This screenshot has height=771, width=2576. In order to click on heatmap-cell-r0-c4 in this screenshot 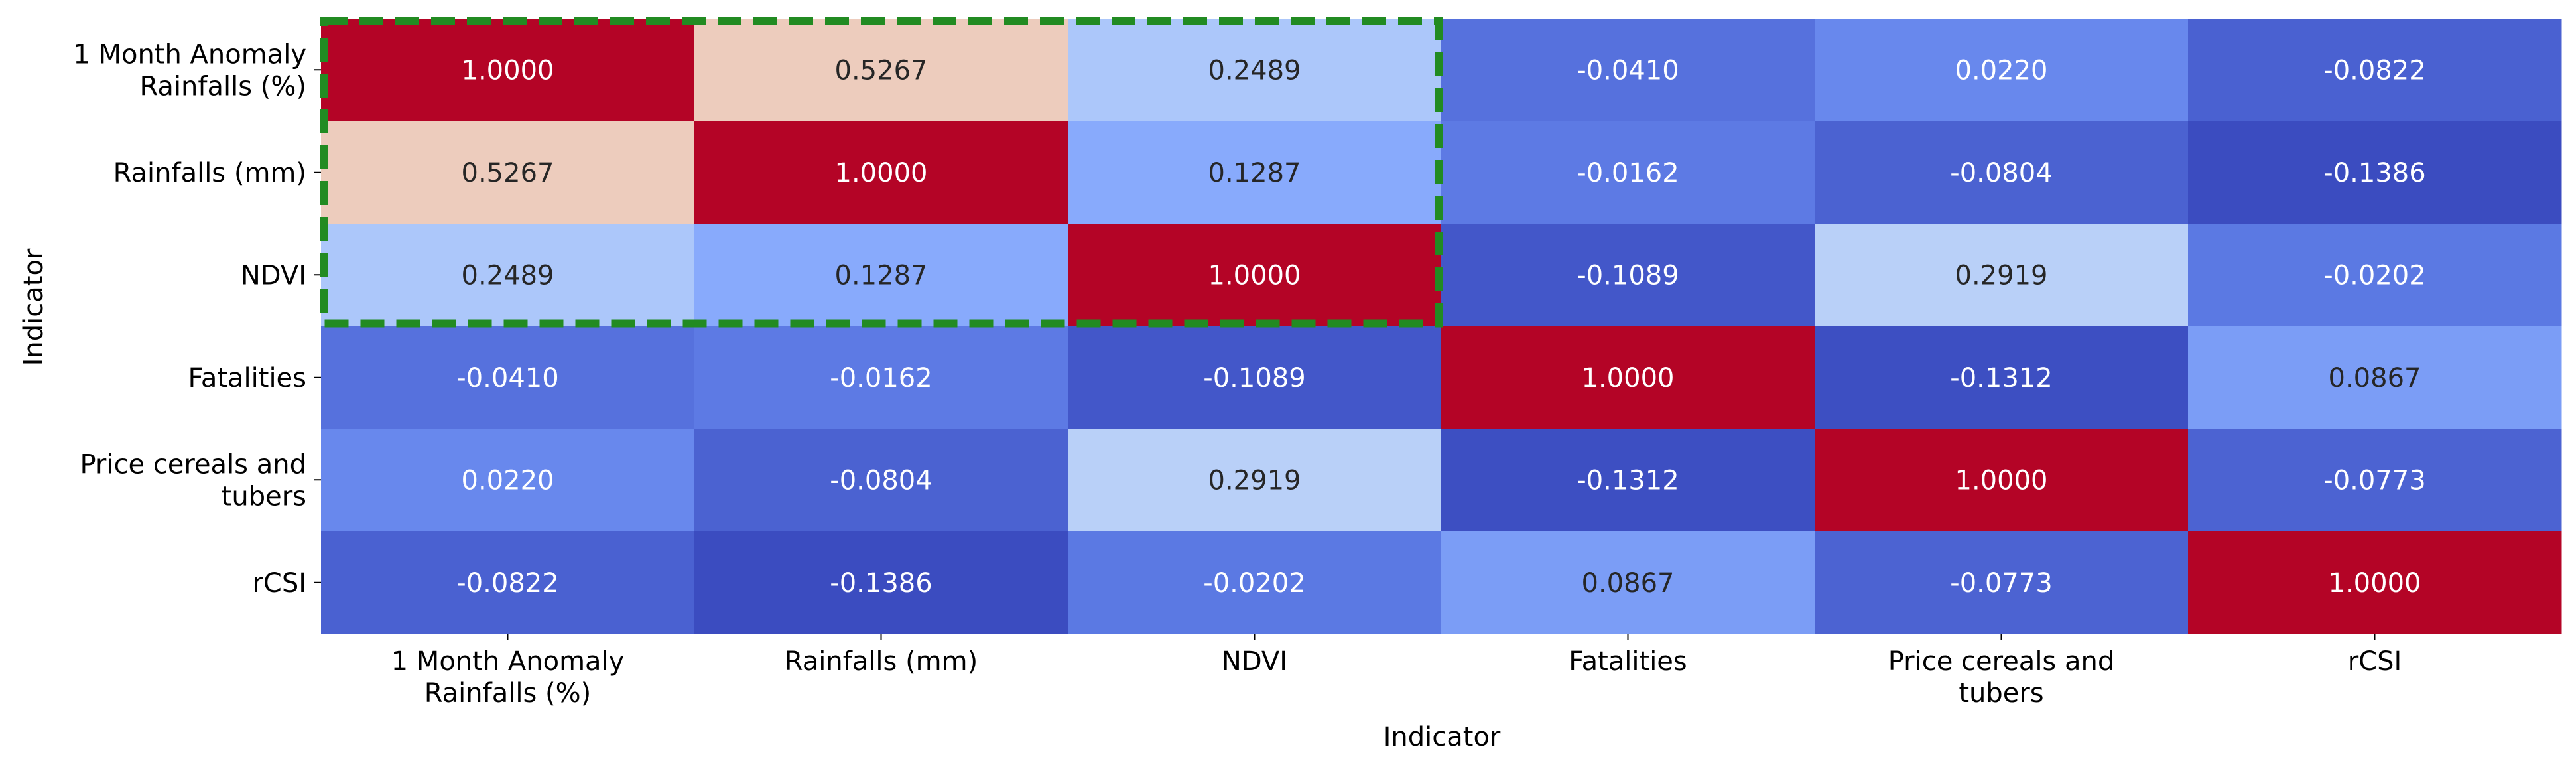, I will do `click(2002, 70)`.